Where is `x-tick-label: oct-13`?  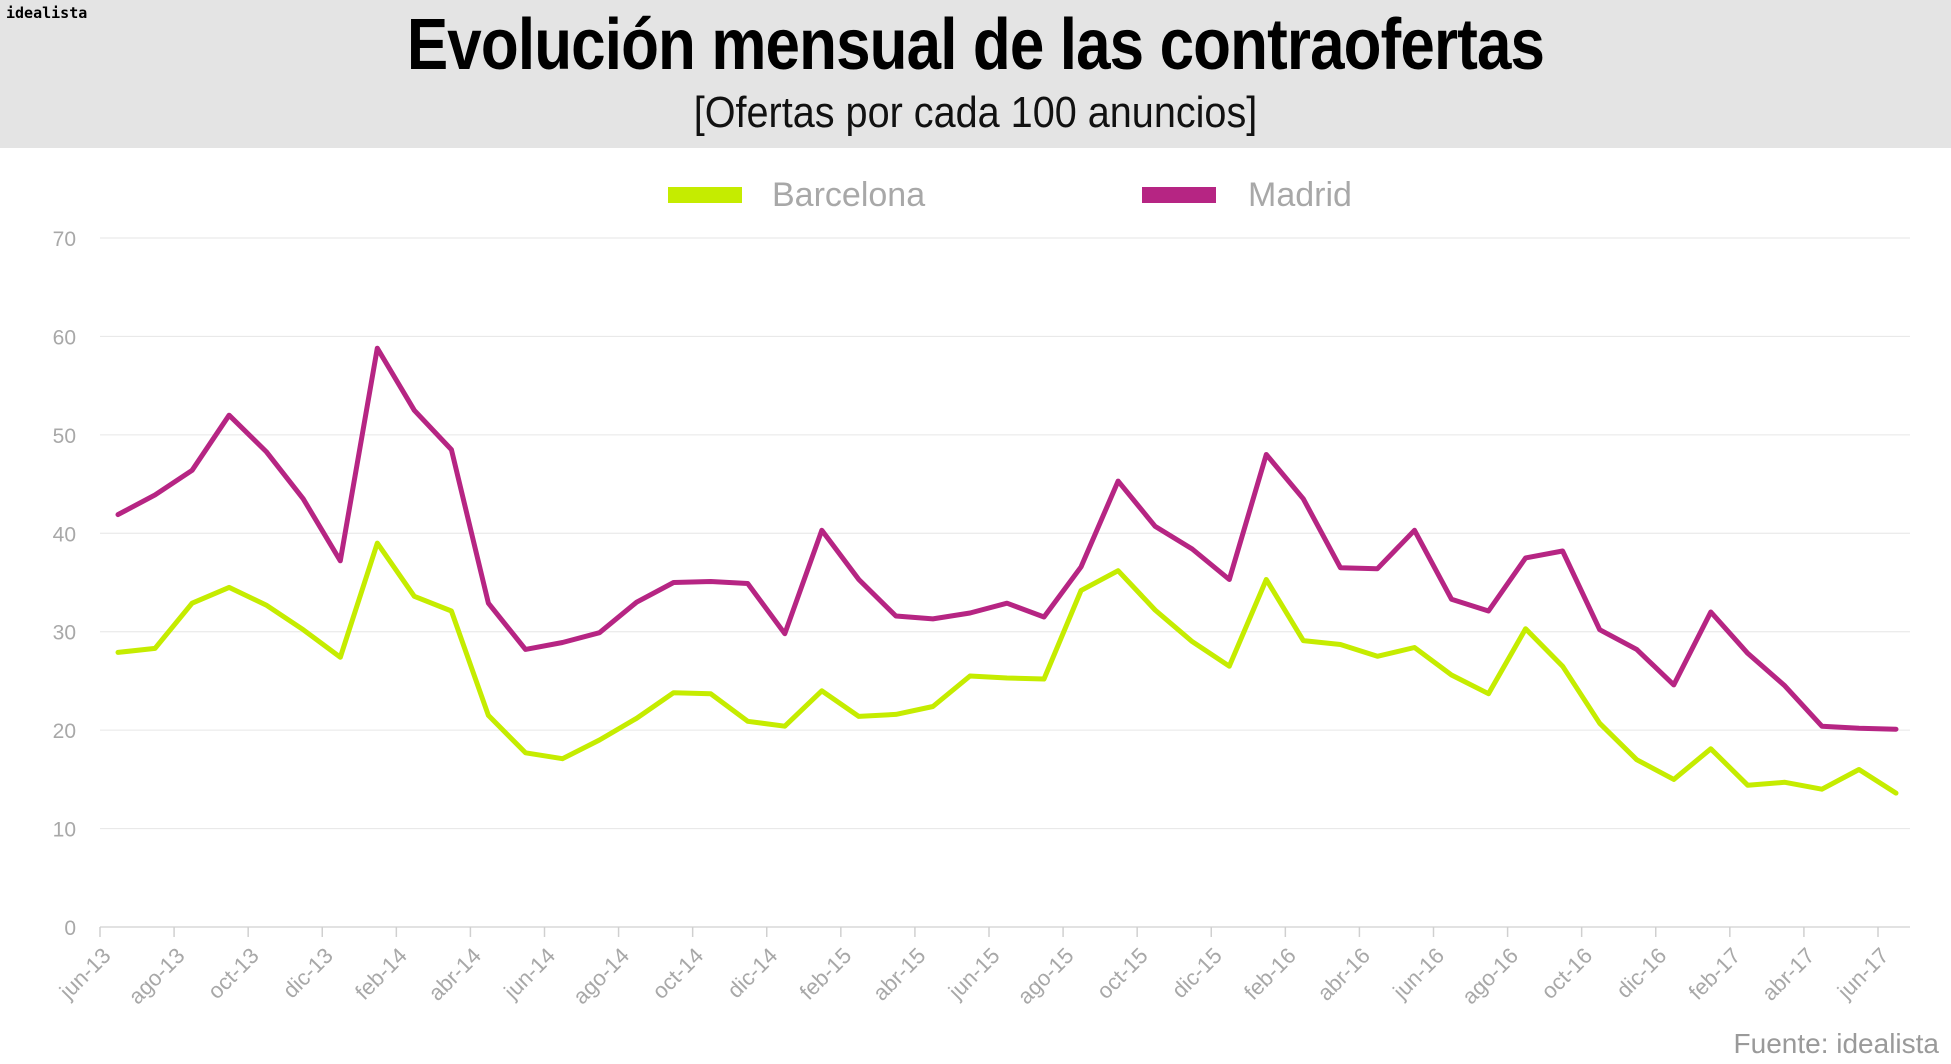 x-tick-label: oct-13 is located at coordinates (233, 973).